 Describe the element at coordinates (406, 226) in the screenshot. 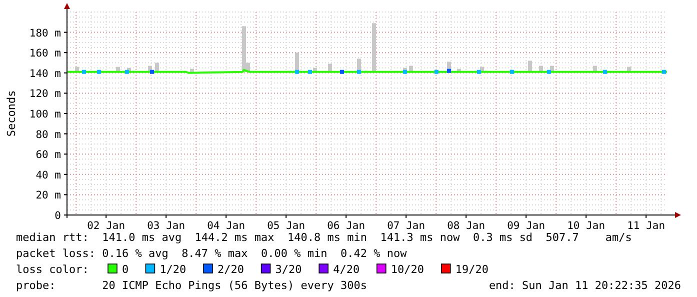

I see `x-tick-label: 07 Jan` at that location.